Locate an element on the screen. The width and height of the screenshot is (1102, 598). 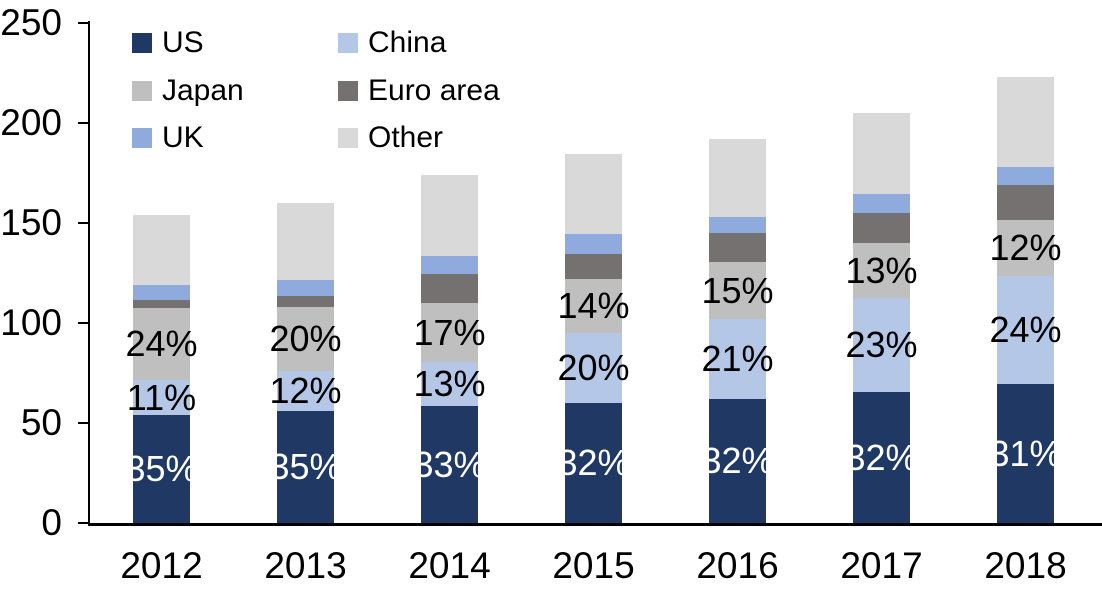
legend-label: UK is located at coordinates (183, 137).